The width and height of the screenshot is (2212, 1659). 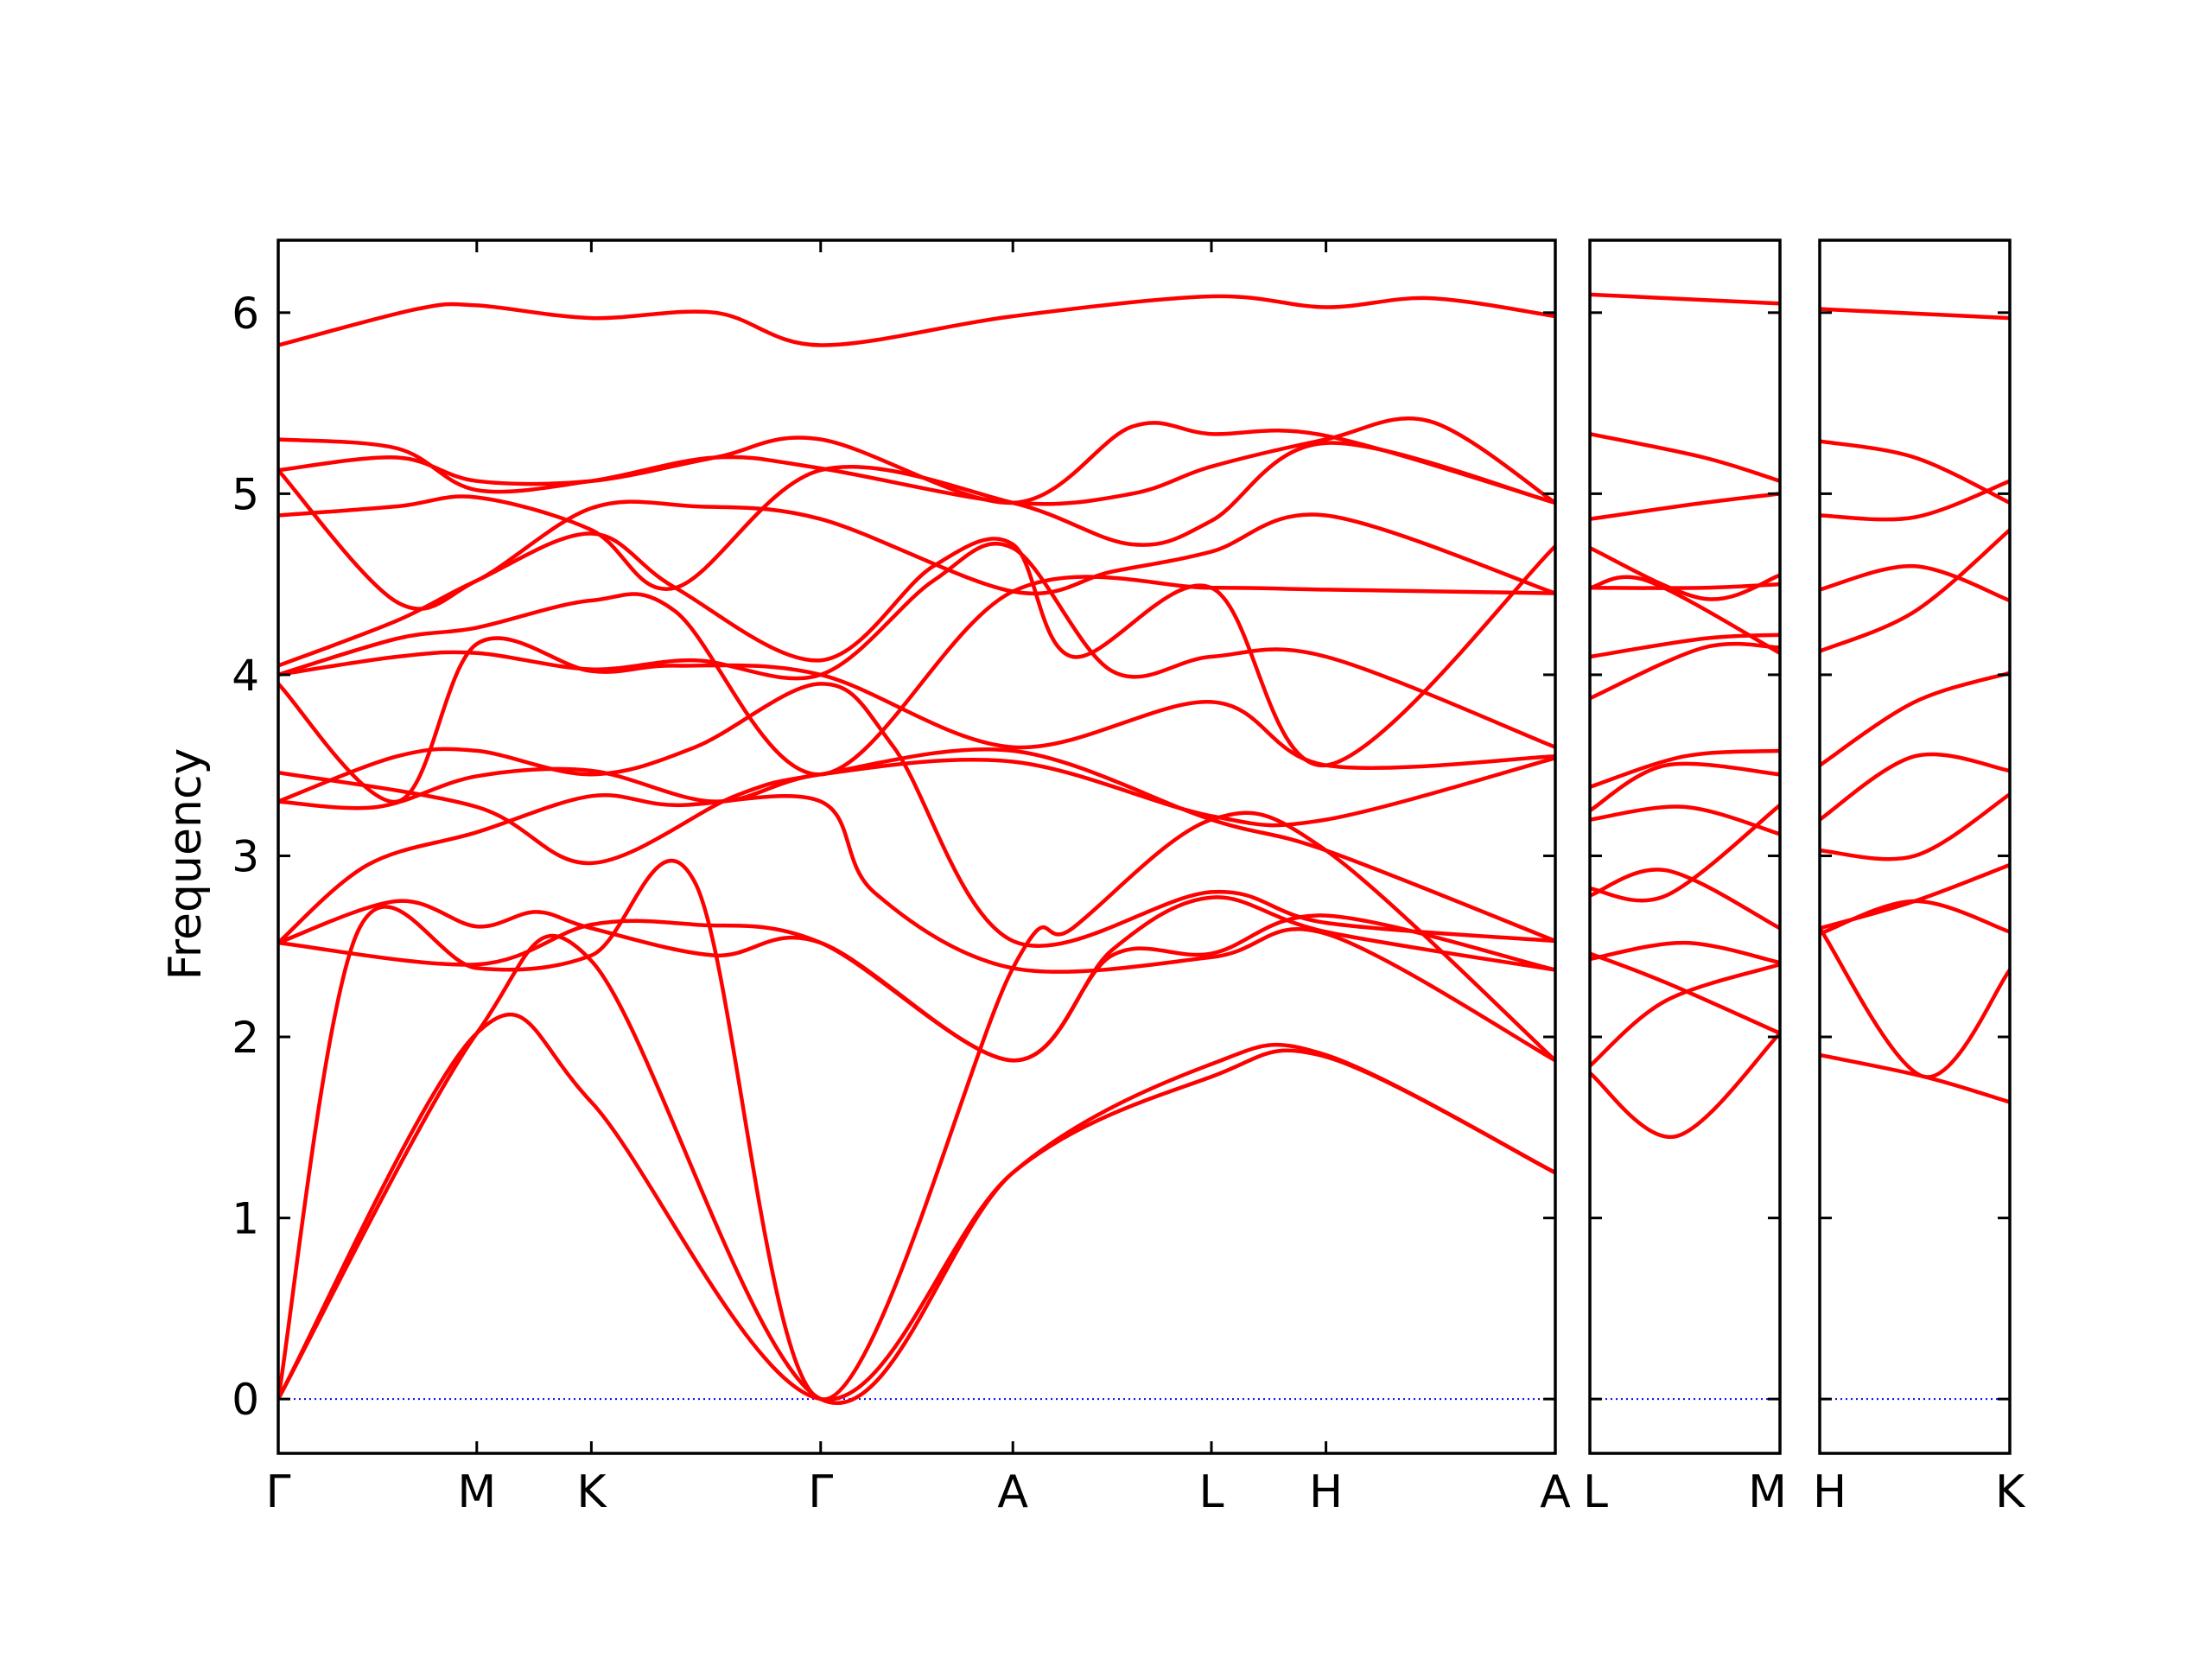 I want to click on y-tick-label: 0, so click(x=245, y=1400).